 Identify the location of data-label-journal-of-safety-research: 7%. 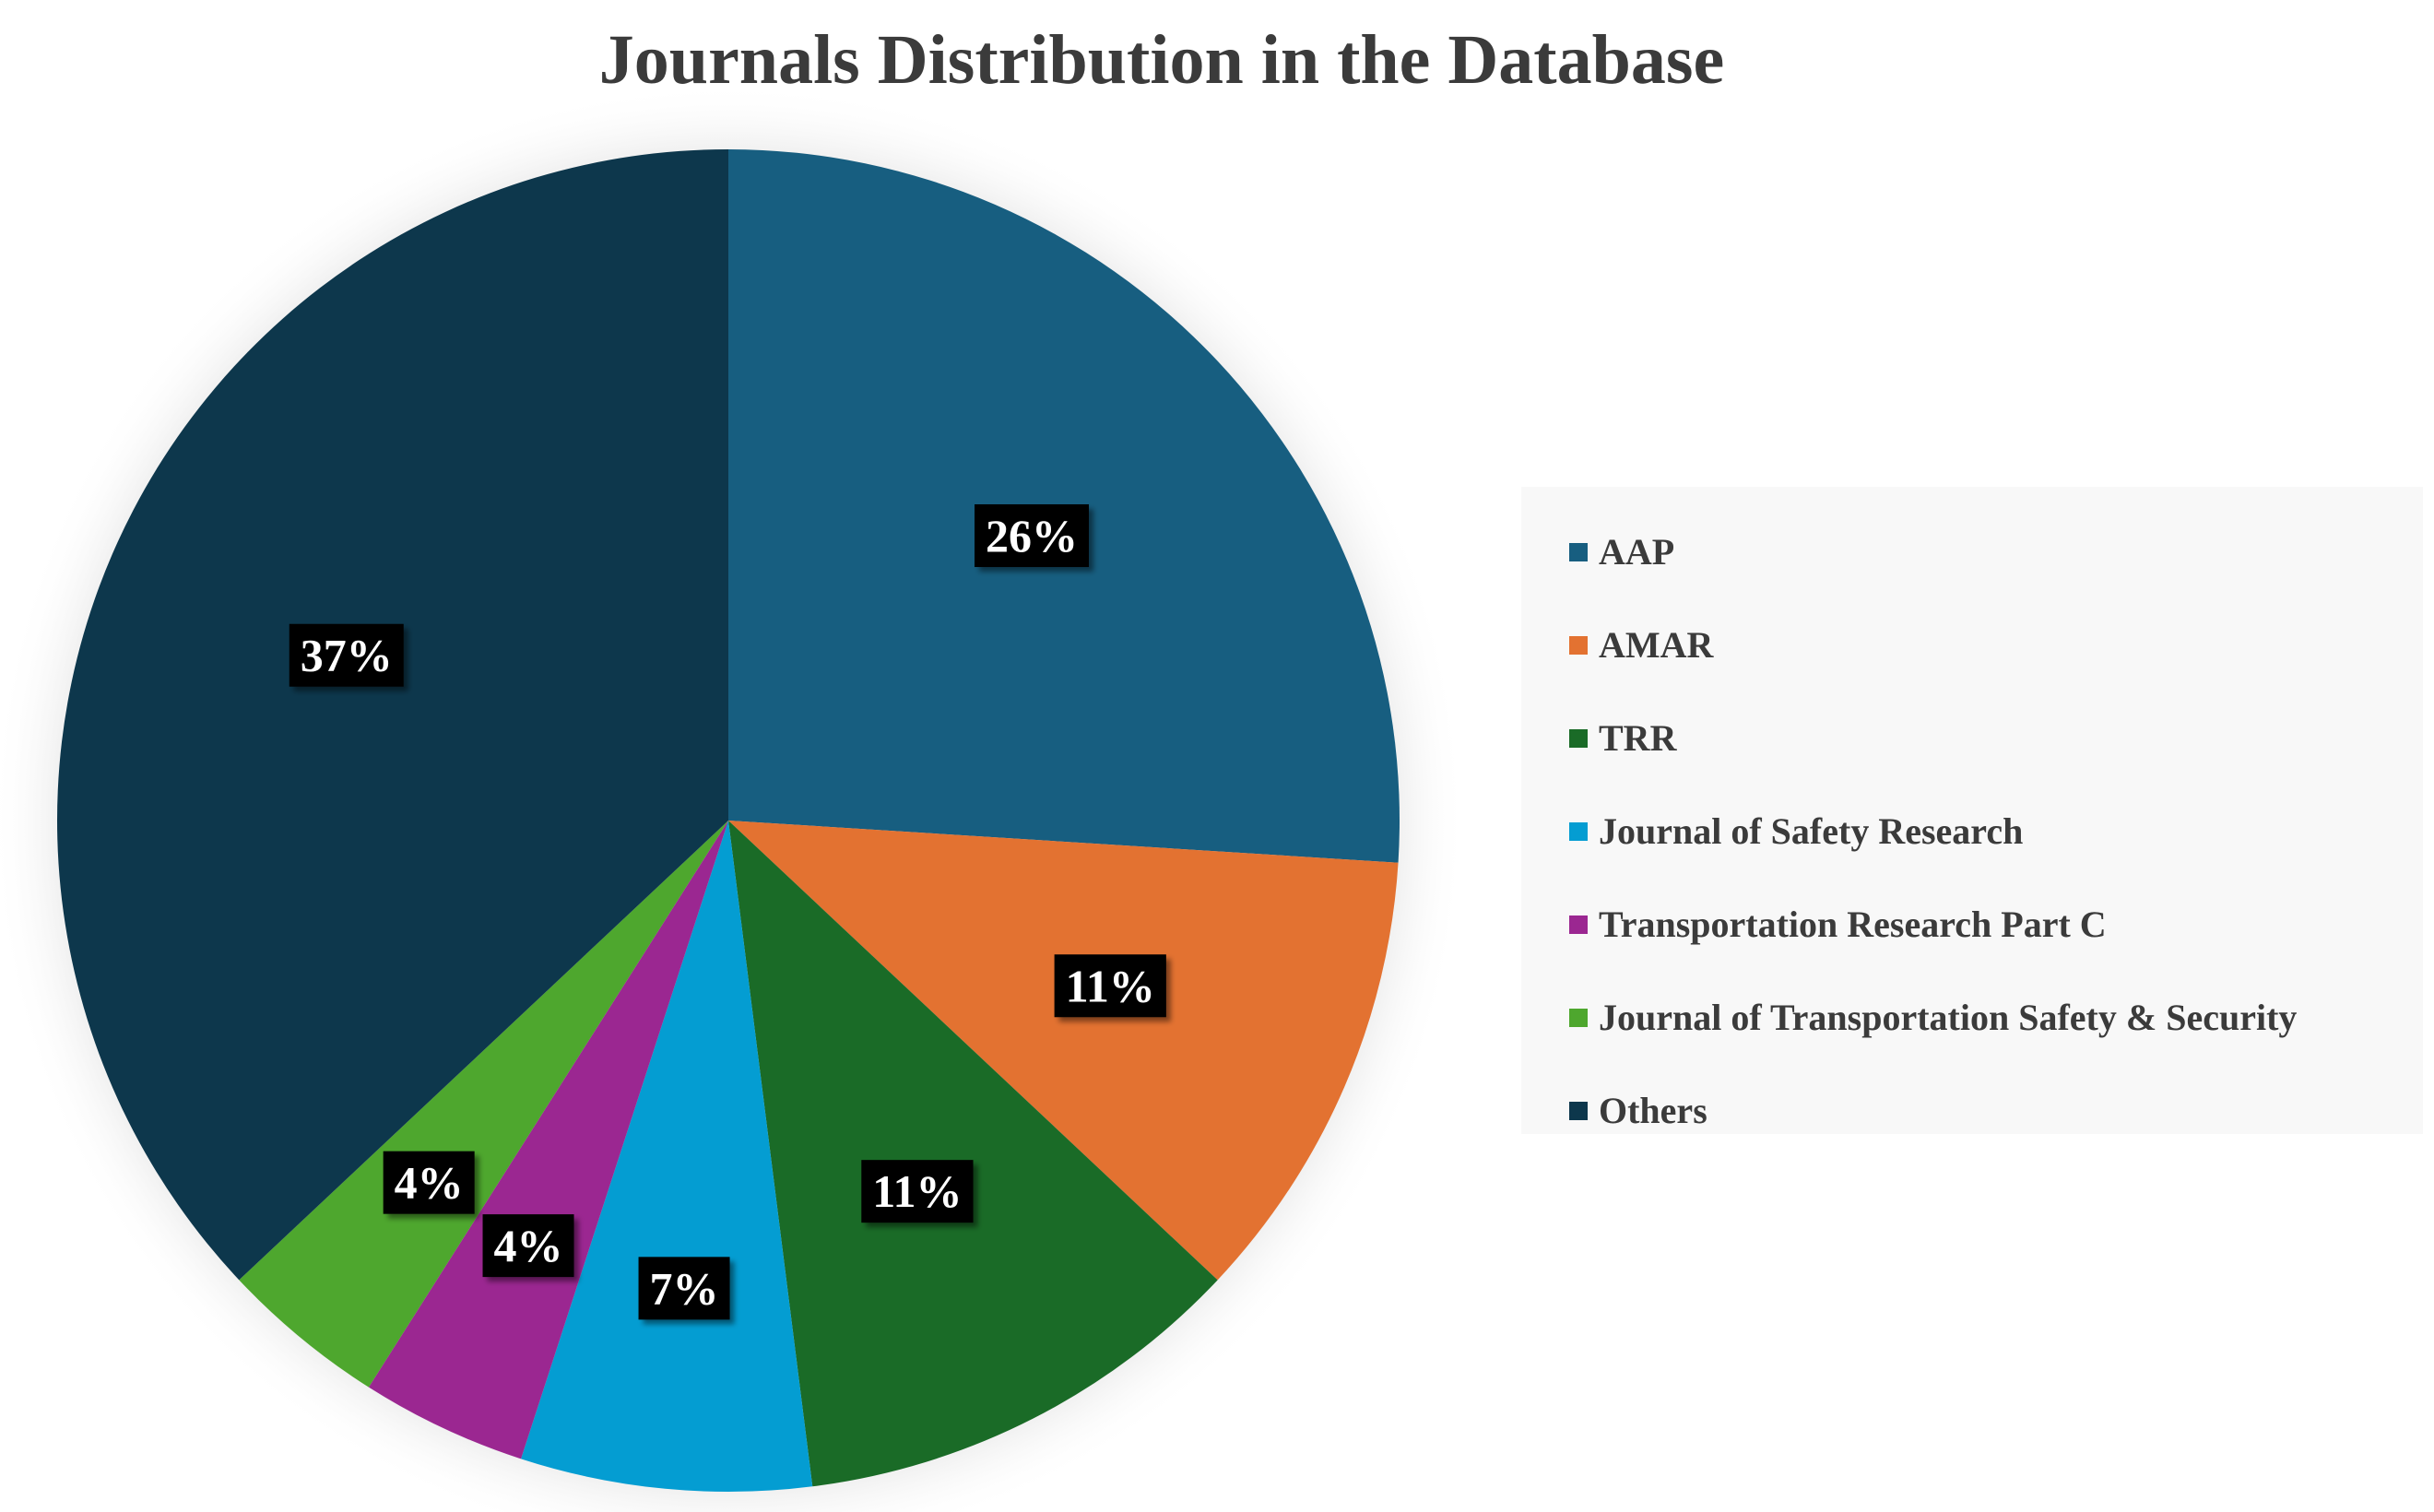
(684, 1288).